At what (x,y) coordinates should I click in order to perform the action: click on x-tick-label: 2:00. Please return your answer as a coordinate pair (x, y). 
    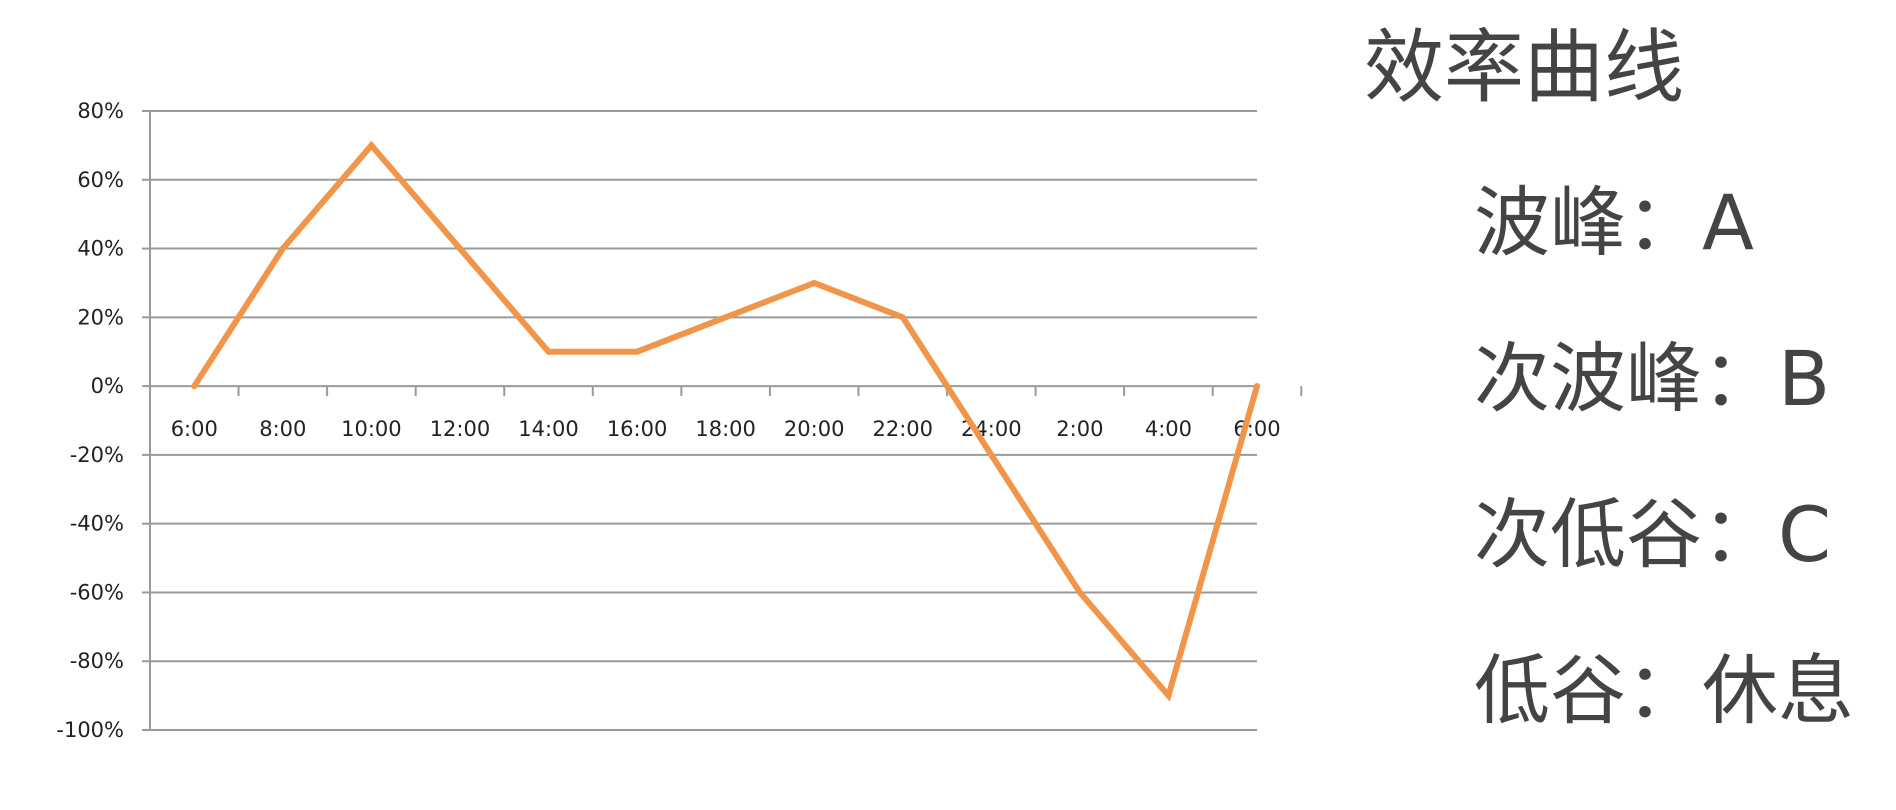
    Looking at the image, I should click on (1079, 429).